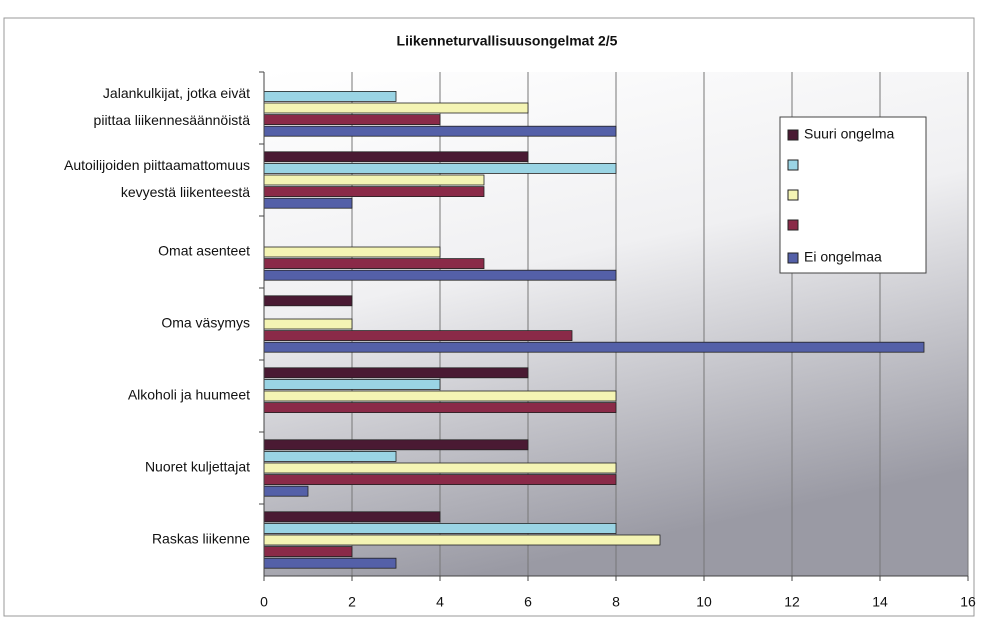  Describe the element at coordinates (616, 602) in the screenshot. I see `x-tick-label: 8` at that location.